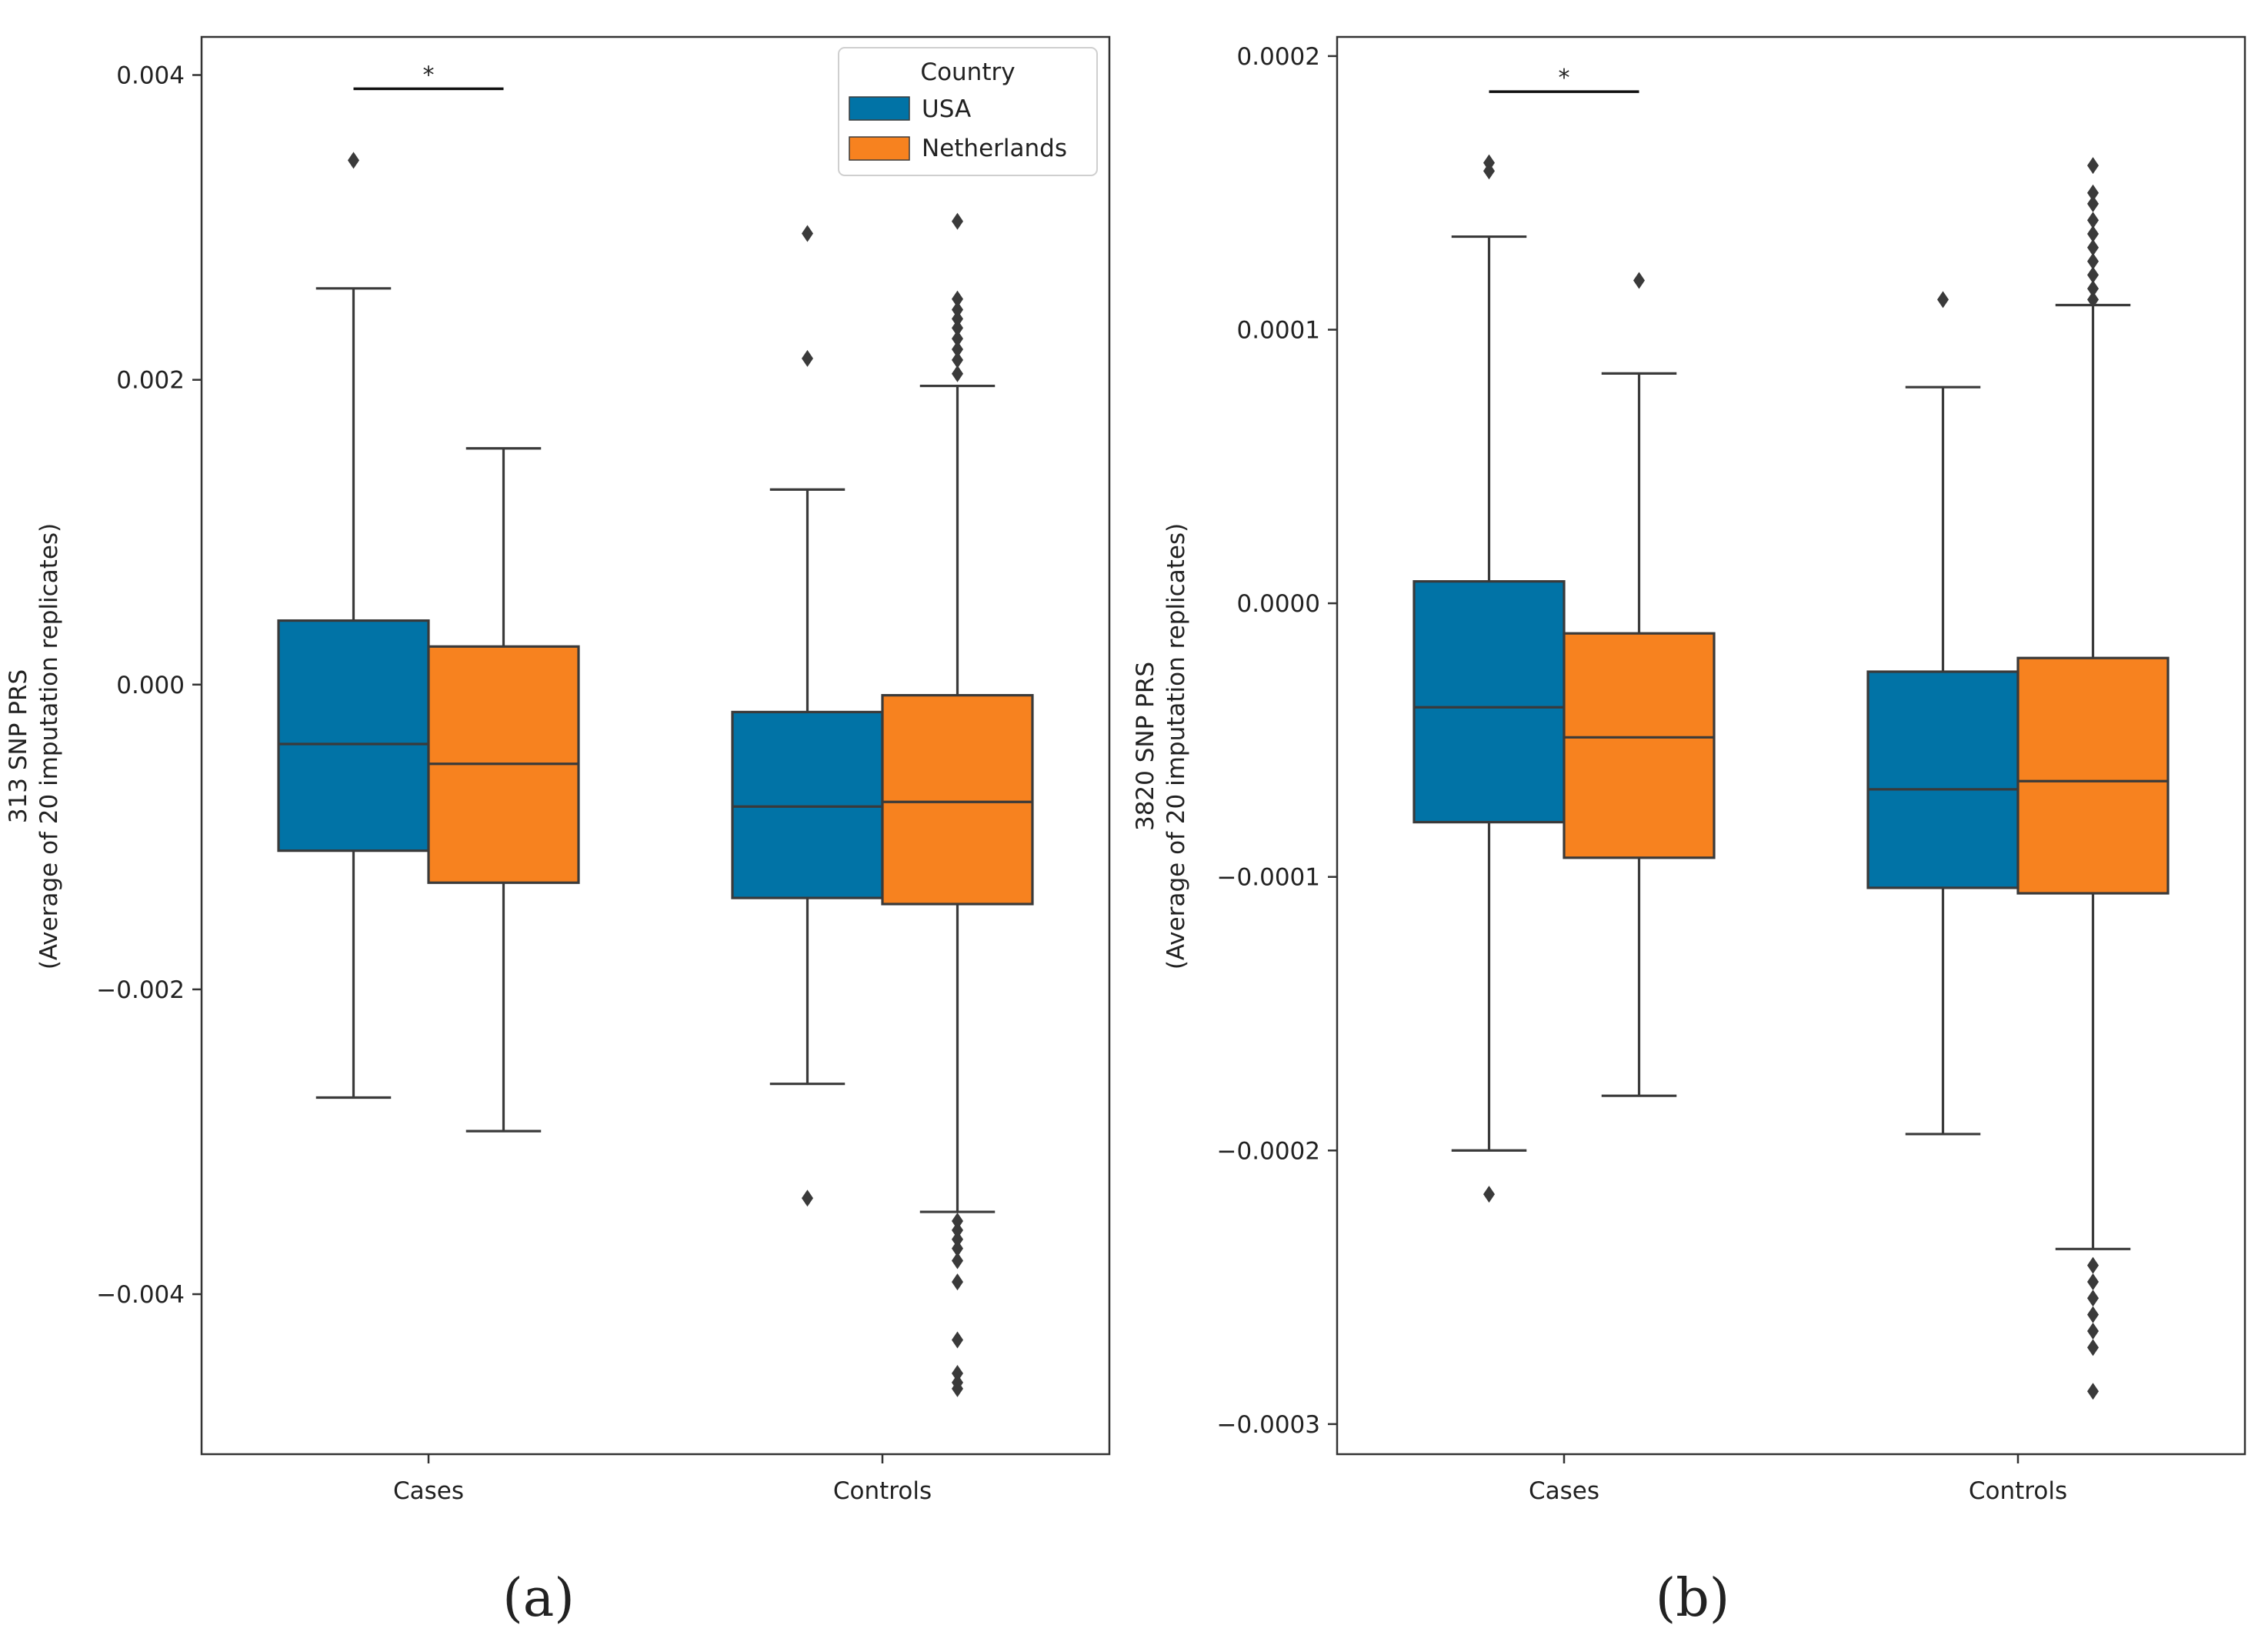 The width and height of the screenshot is (2268, 1645). What do you see at coordinates (151, 381) in the screenshot?
I see `panel-a-y-tick-label: 0.002` at bounding box center [151, 381].